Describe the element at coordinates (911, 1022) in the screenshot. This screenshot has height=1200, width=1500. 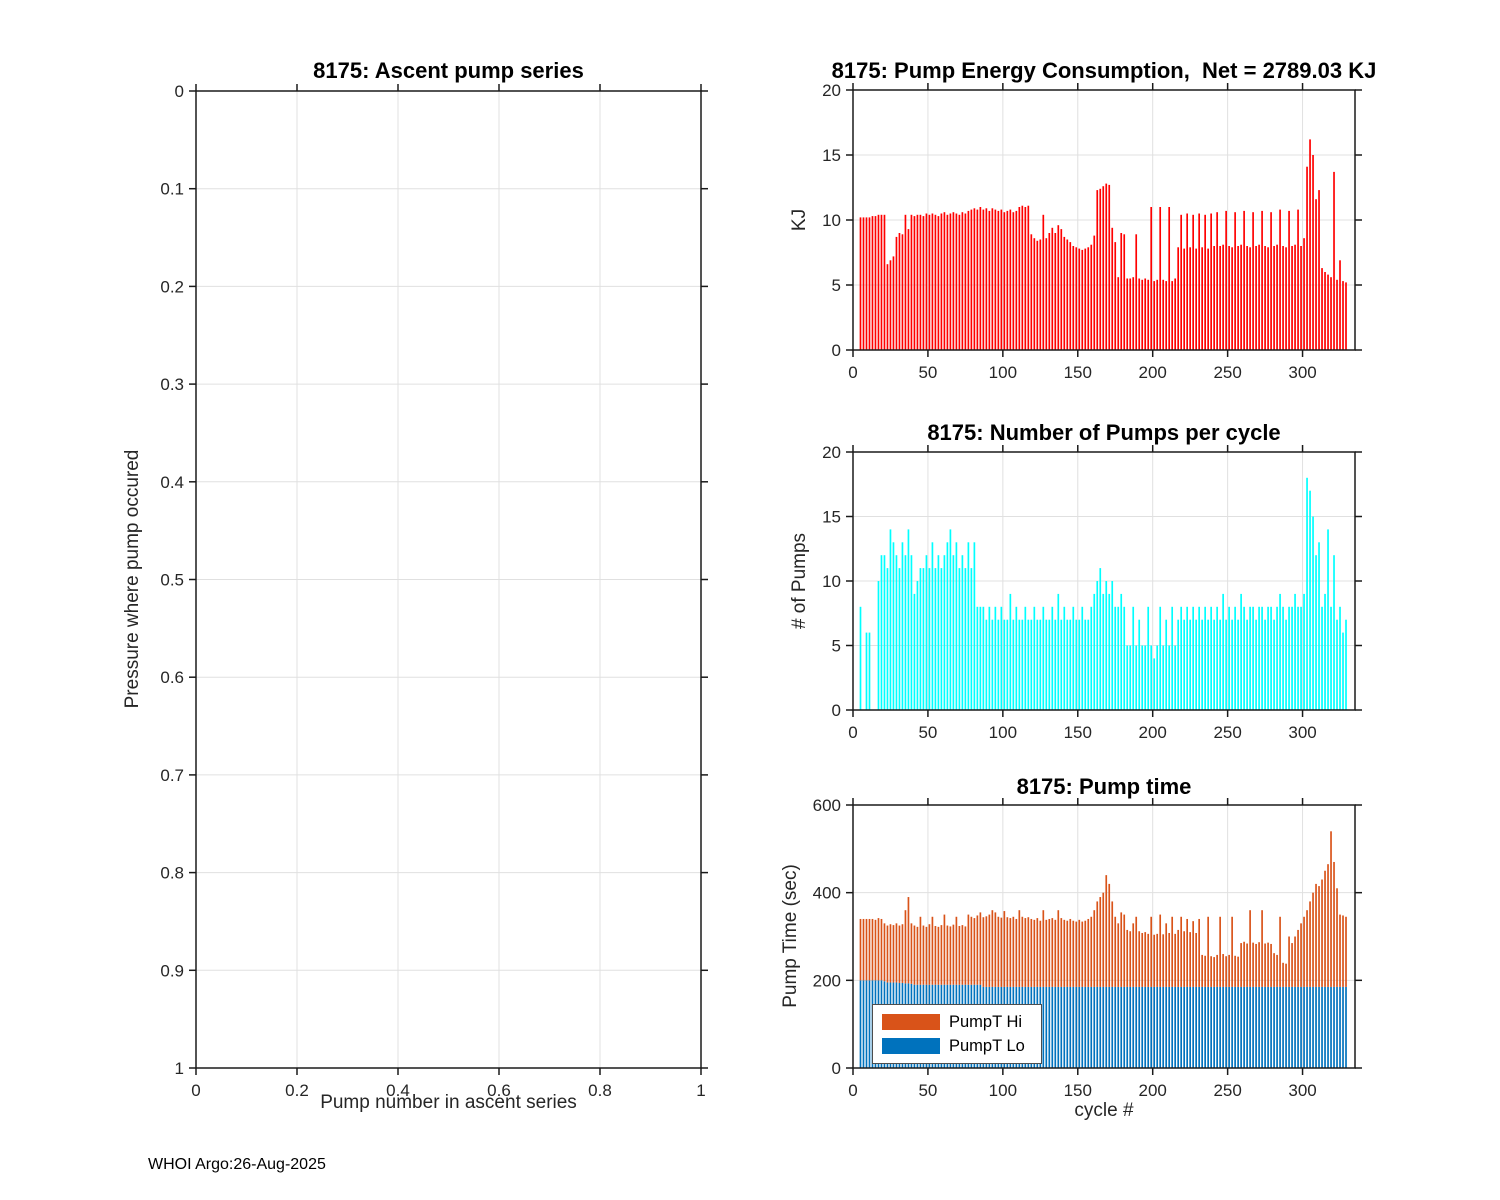
I see `legend-swatch-hi` at that location.